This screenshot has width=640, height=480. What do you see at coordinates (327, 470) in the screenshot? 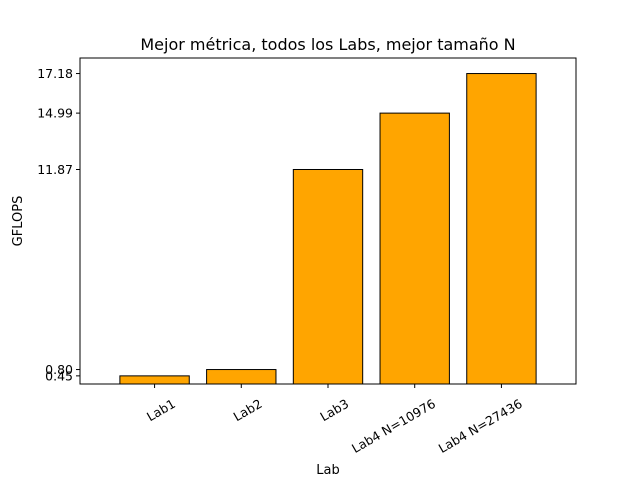
I see `x-axis-label: Lab` at bounding box center [327, 470].